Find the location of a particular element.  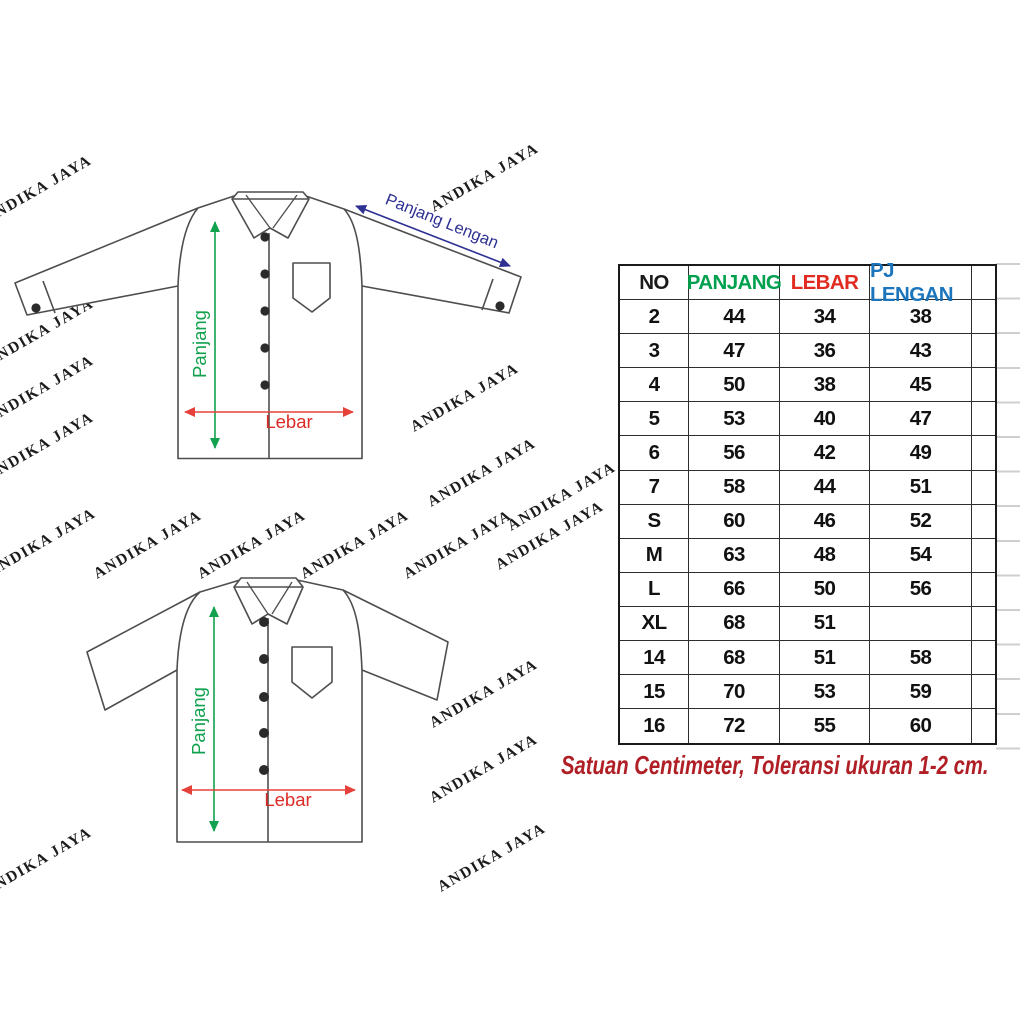

short-sleeve-shirt-diagram: Panjang Lebar is located at coordinates (267, 710).